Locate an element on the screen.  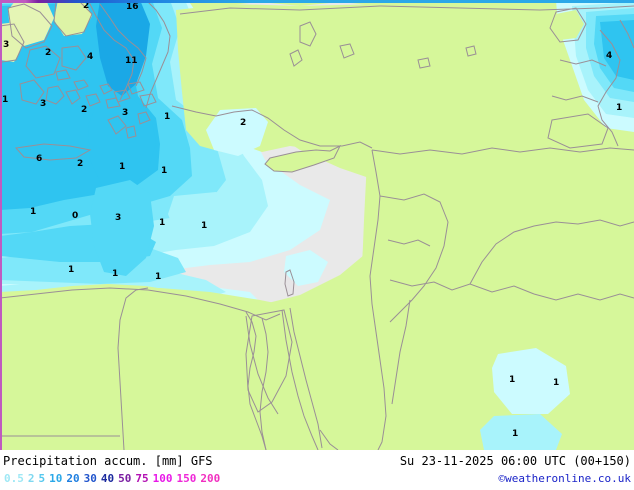
legend-step-50: 50 is located at coordinates (125, 478).